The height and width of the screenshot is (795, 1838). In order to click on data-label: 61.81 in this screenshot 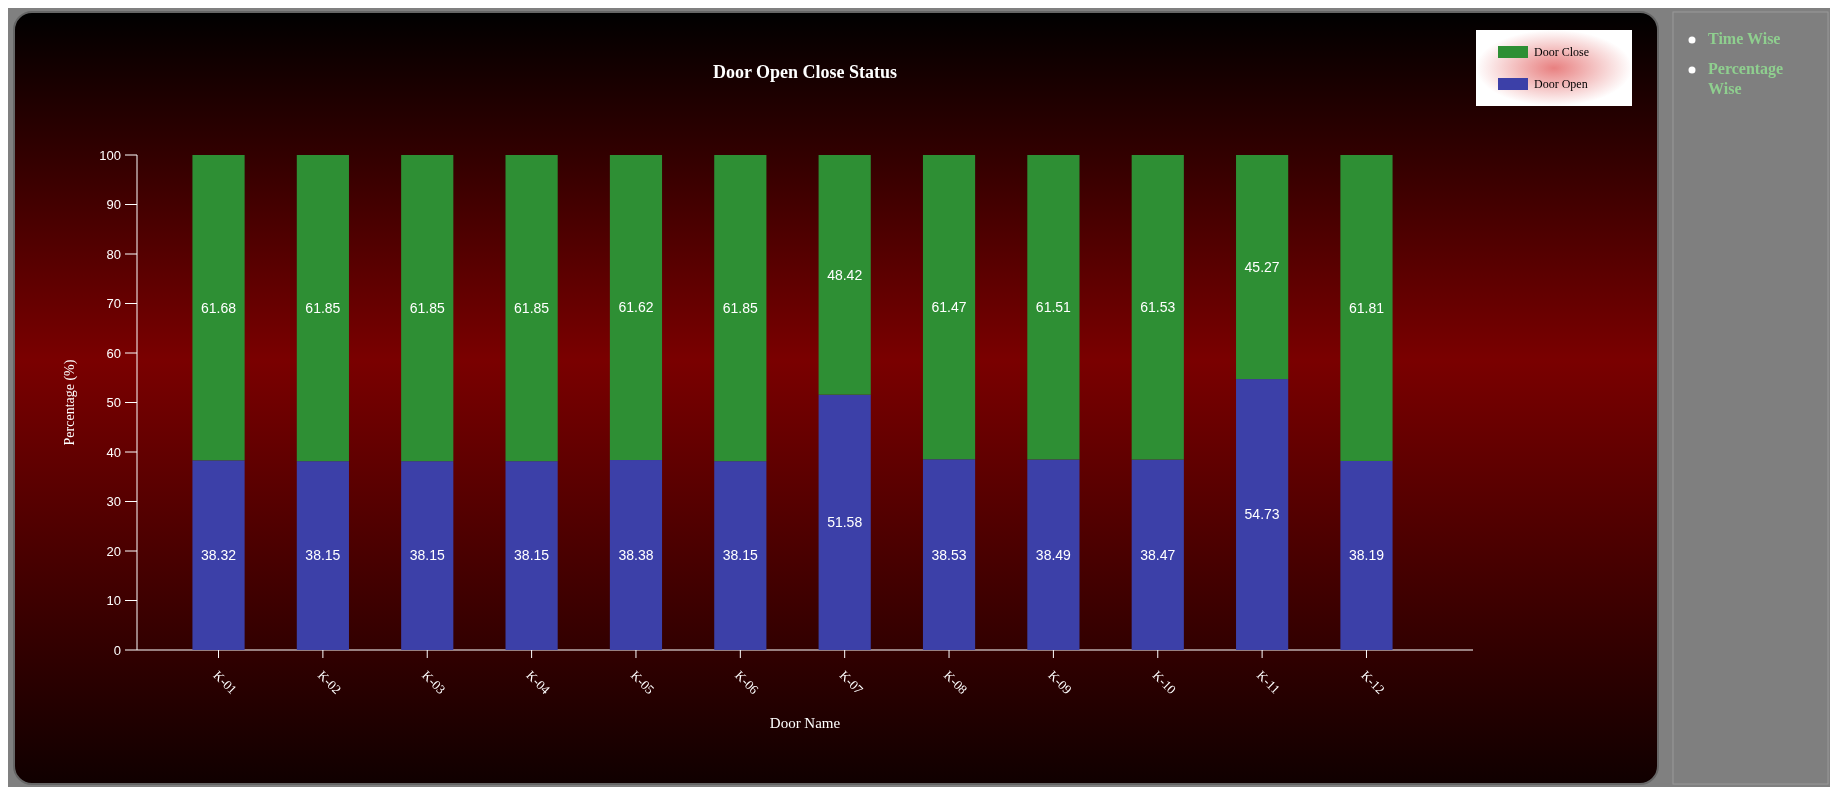, I will do `click(1366, 307)`.